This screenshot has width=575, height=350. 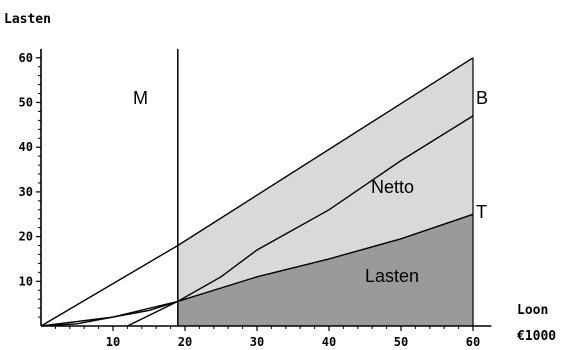 I want to click on y-tick-label: 60, so click(x=26, y=58).